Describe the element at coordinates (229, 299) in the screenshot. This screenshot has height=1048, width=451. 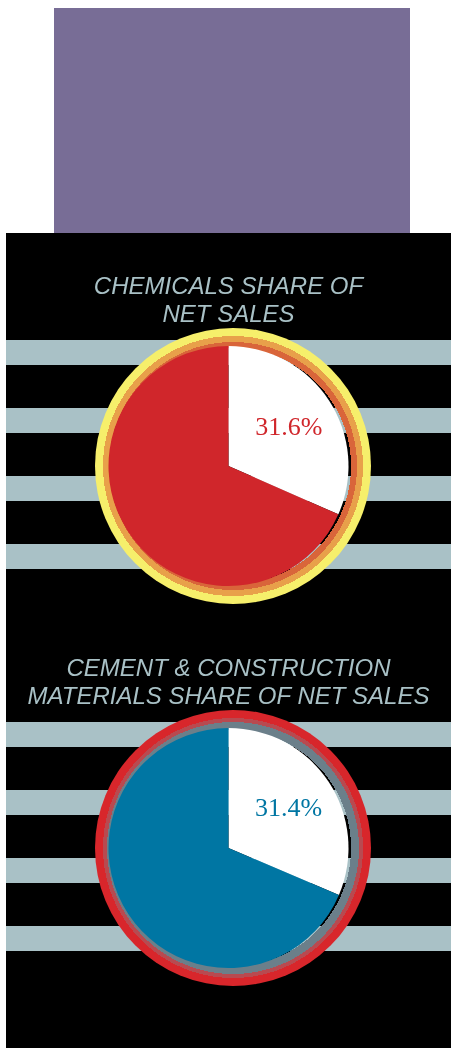
I see `chart-title: CHEMICALS SHARE OF NET SALES` at that location.